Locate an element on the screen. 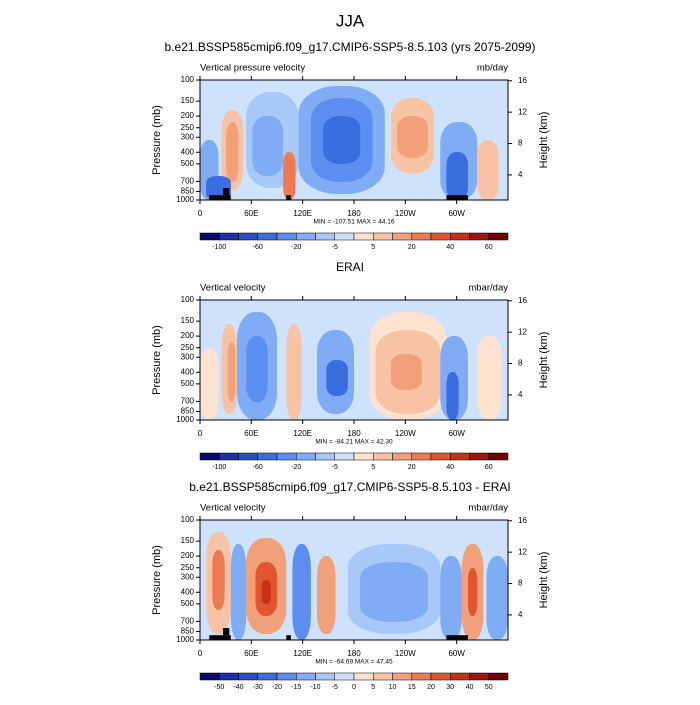 This screenshot has height=705, width=700. stats: MIN = -64.69 MAX = 47.45 is located at coordinates (354, 662).